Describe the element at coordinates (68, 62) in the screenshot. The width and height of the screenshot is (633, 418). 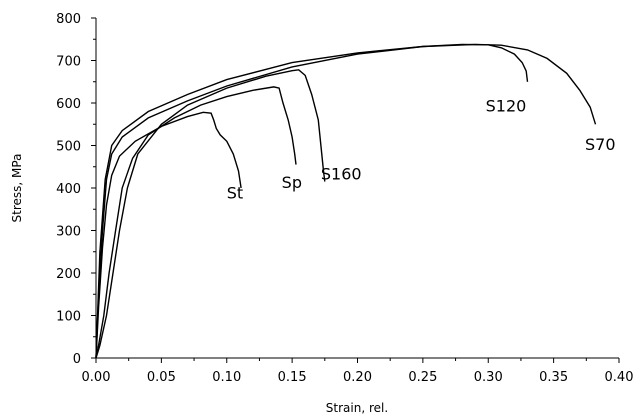
I see `y-tick-label: 700` at that location.